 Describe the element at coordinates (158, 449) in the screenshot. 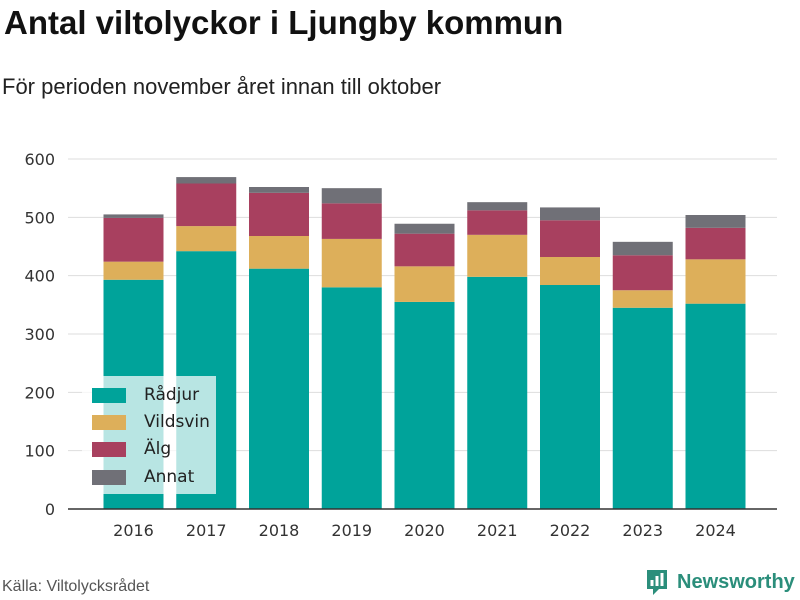

I see `legend-label-alg: Älg` at that location.